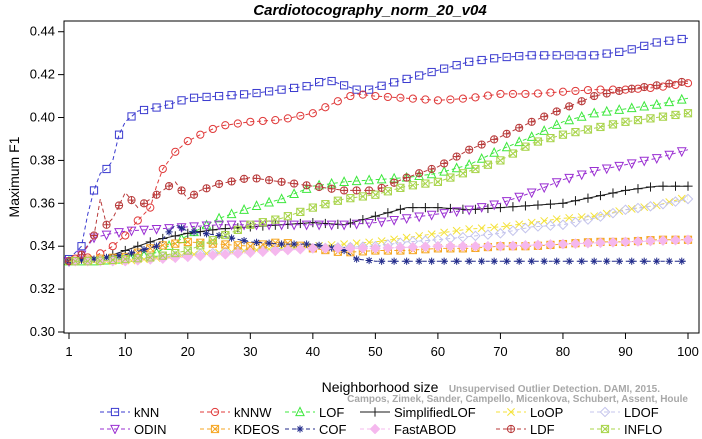 The height and width of the screenshot is (439, 702). I want to click on y-tick-label: 0.36, so click(42, 202).